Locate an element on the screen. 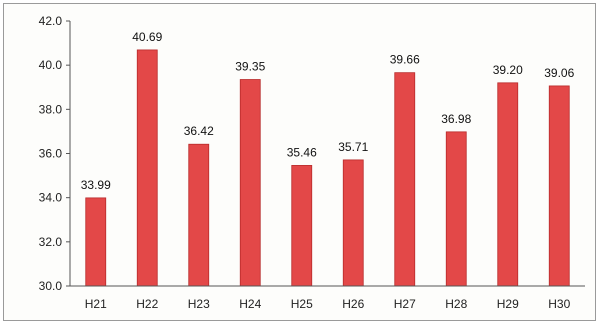  x-tick-label-h21: H21 is located at coordinates (96, 304).